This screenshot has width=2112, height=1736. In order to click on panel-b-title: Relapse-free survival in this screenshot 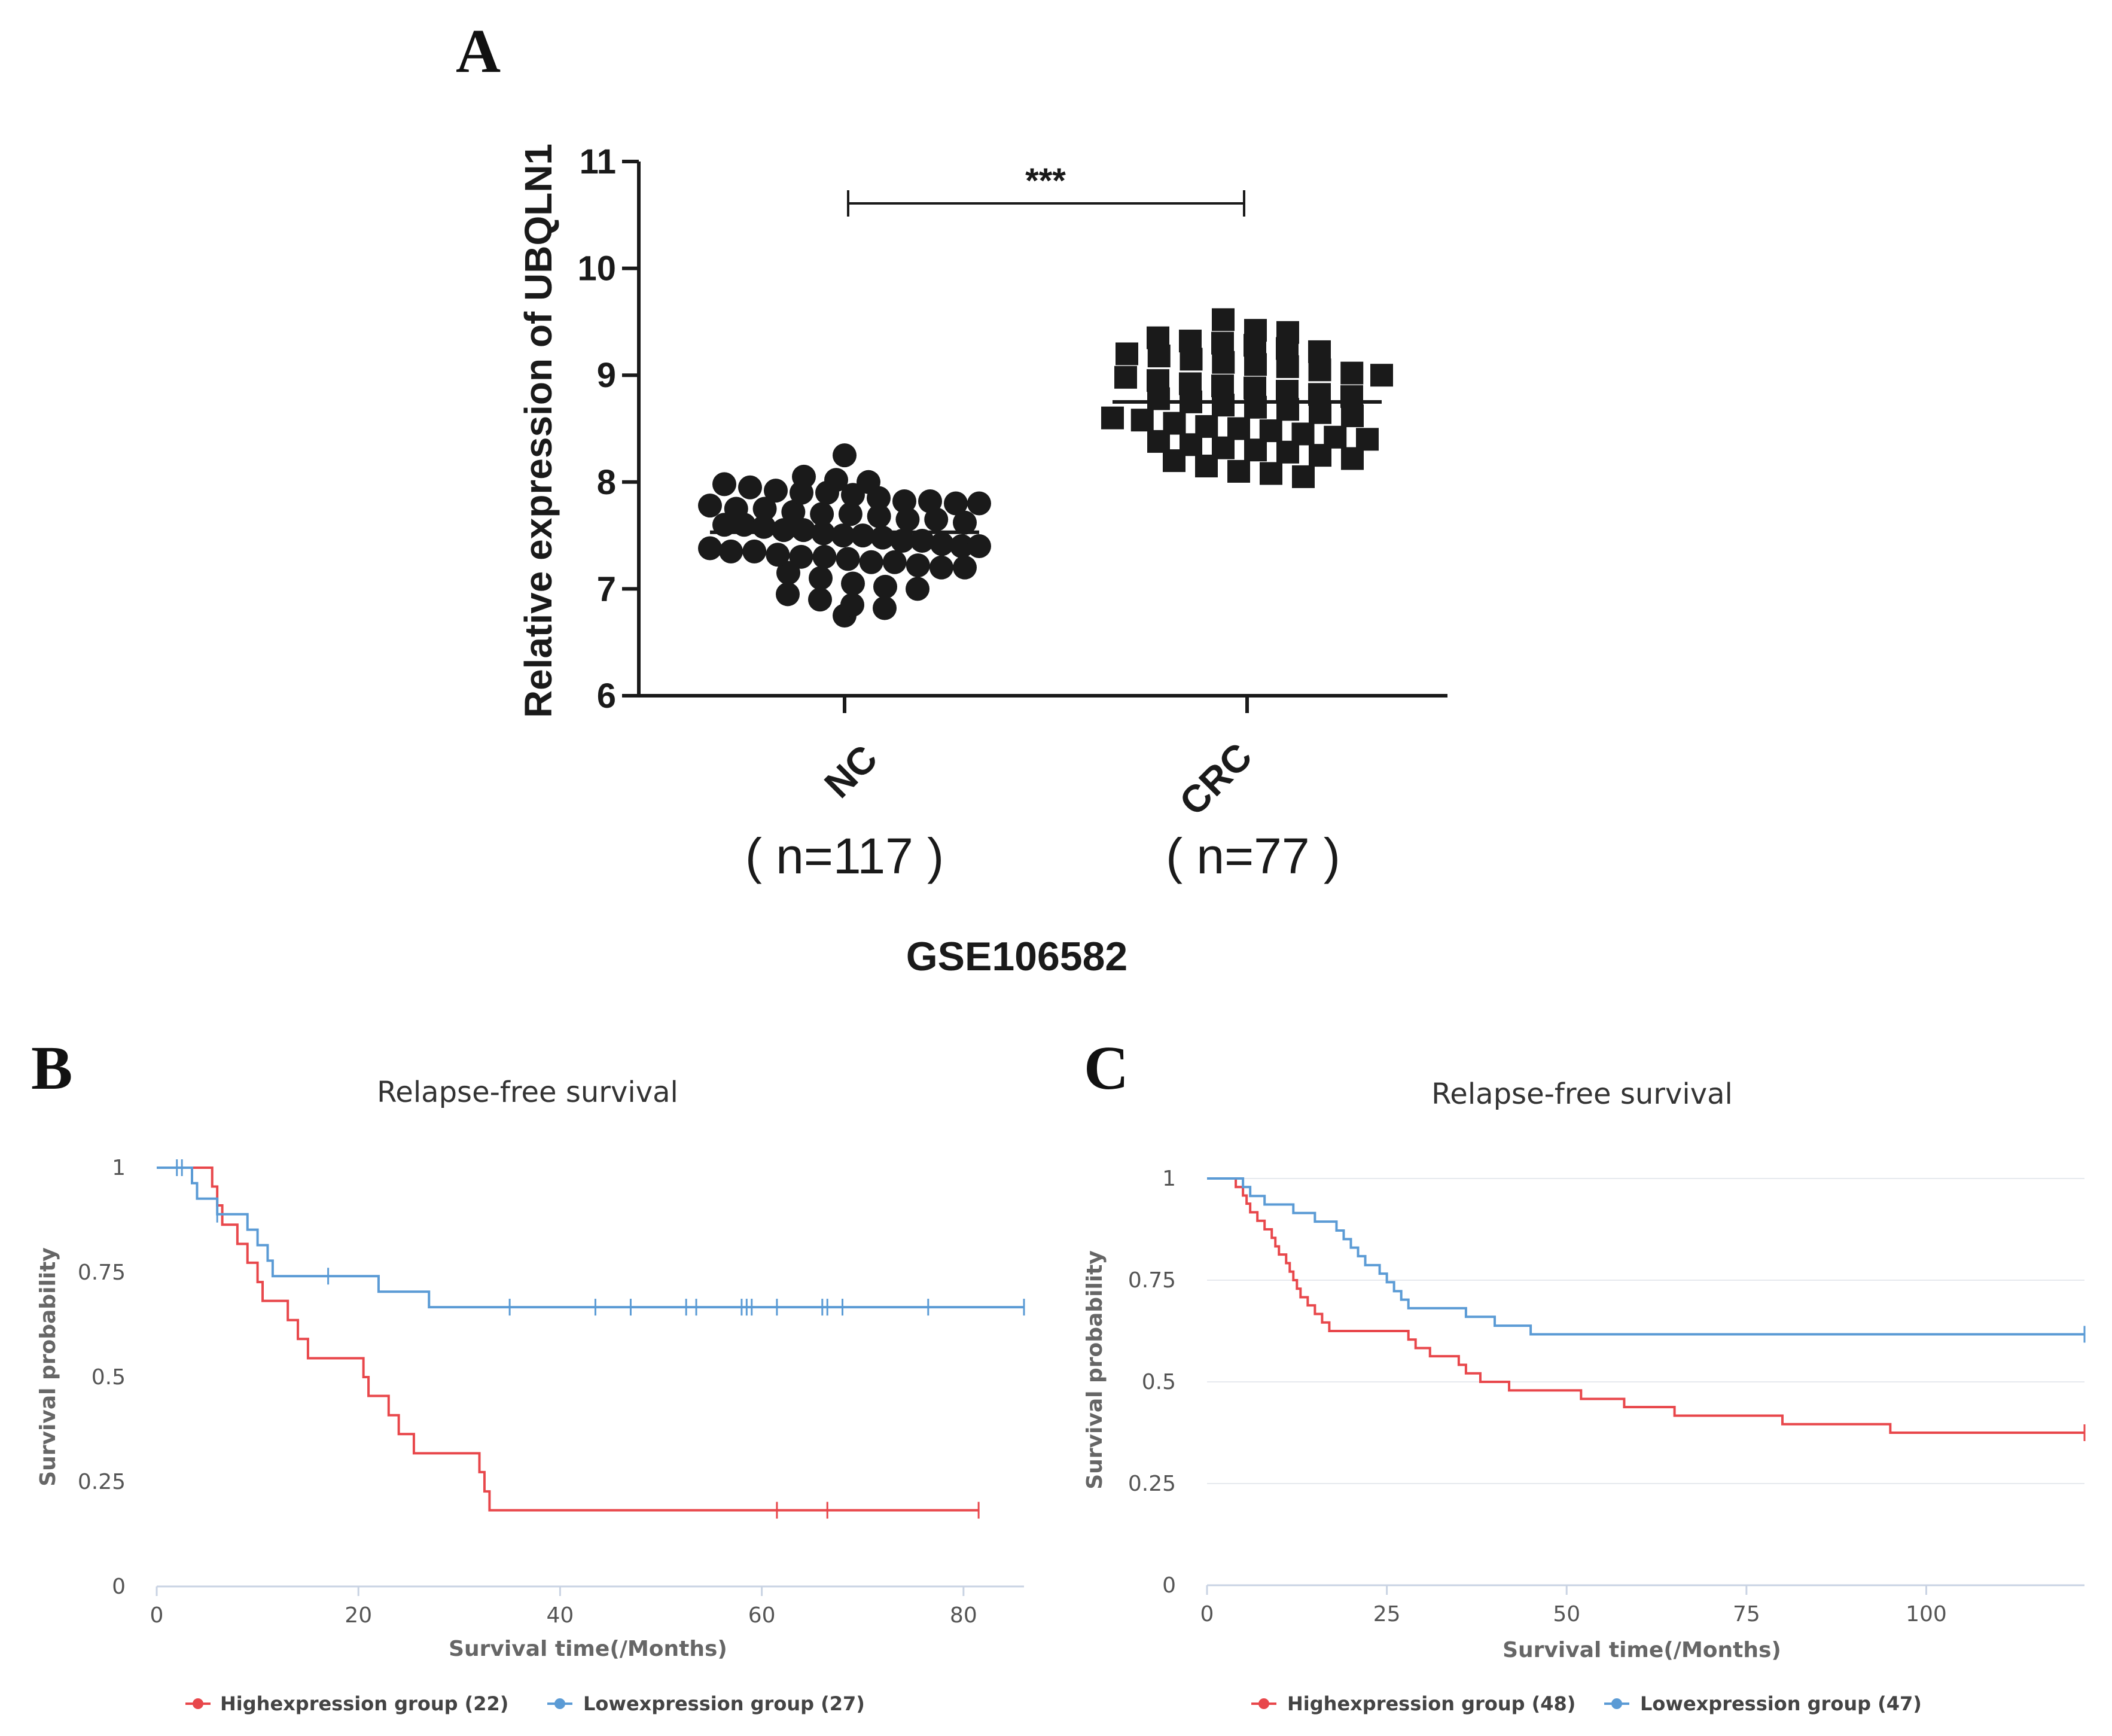, I will do `click(527, 1092)`.